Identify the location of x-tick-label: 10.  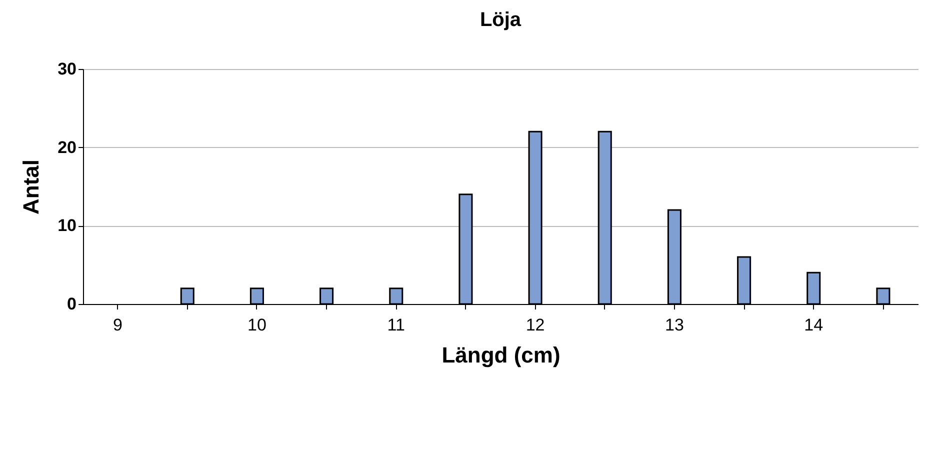
(256, 325).